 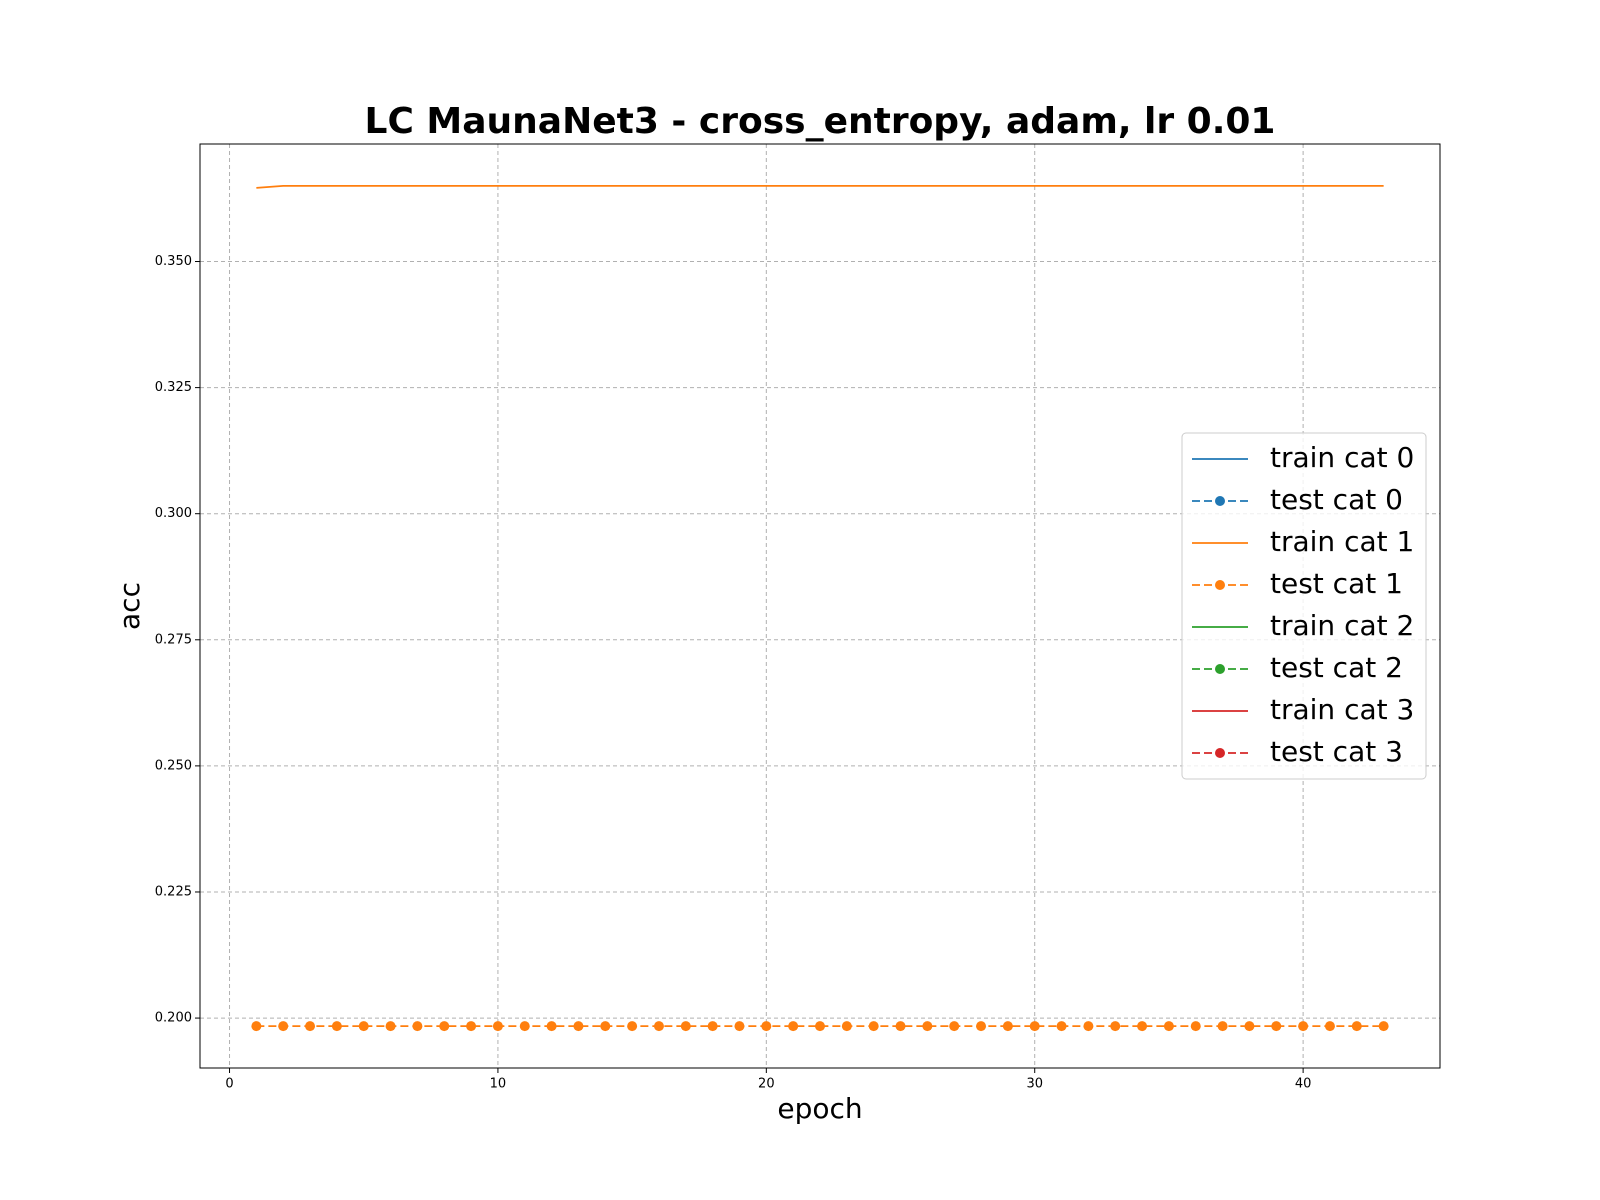 What do you see at coordinates (819, 1108) in the screenshot?
I see `x-axis-label: epoch` at bounding box center [819, 1108].